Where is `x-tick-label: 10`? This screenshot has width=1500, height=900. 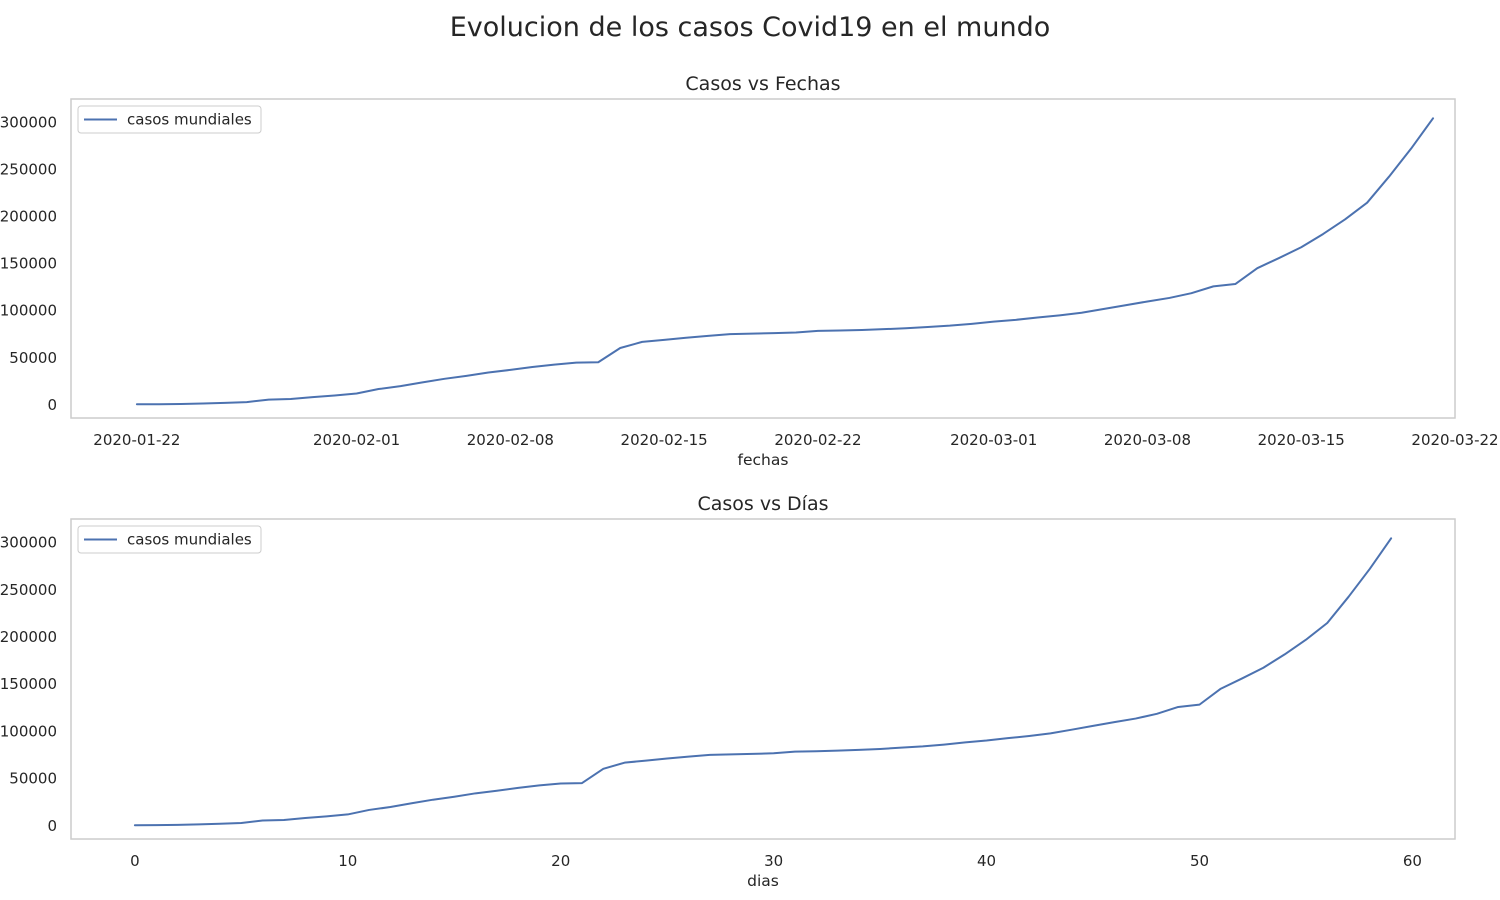
x-tick-label: 10 is located at coordinates (347, 861).